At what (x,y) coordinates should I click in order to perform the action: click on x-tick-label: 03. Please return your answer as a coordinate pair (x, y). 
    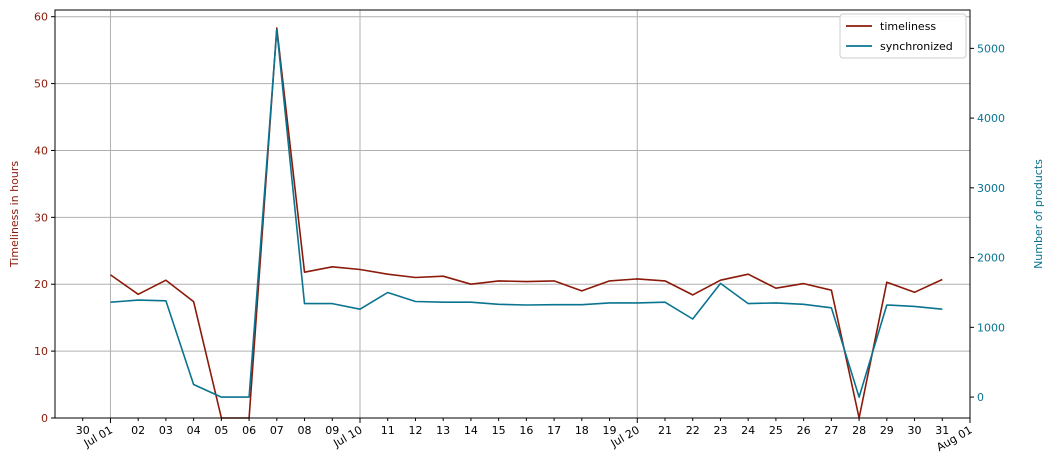
    Looking at the image, I should click on (166, 430).